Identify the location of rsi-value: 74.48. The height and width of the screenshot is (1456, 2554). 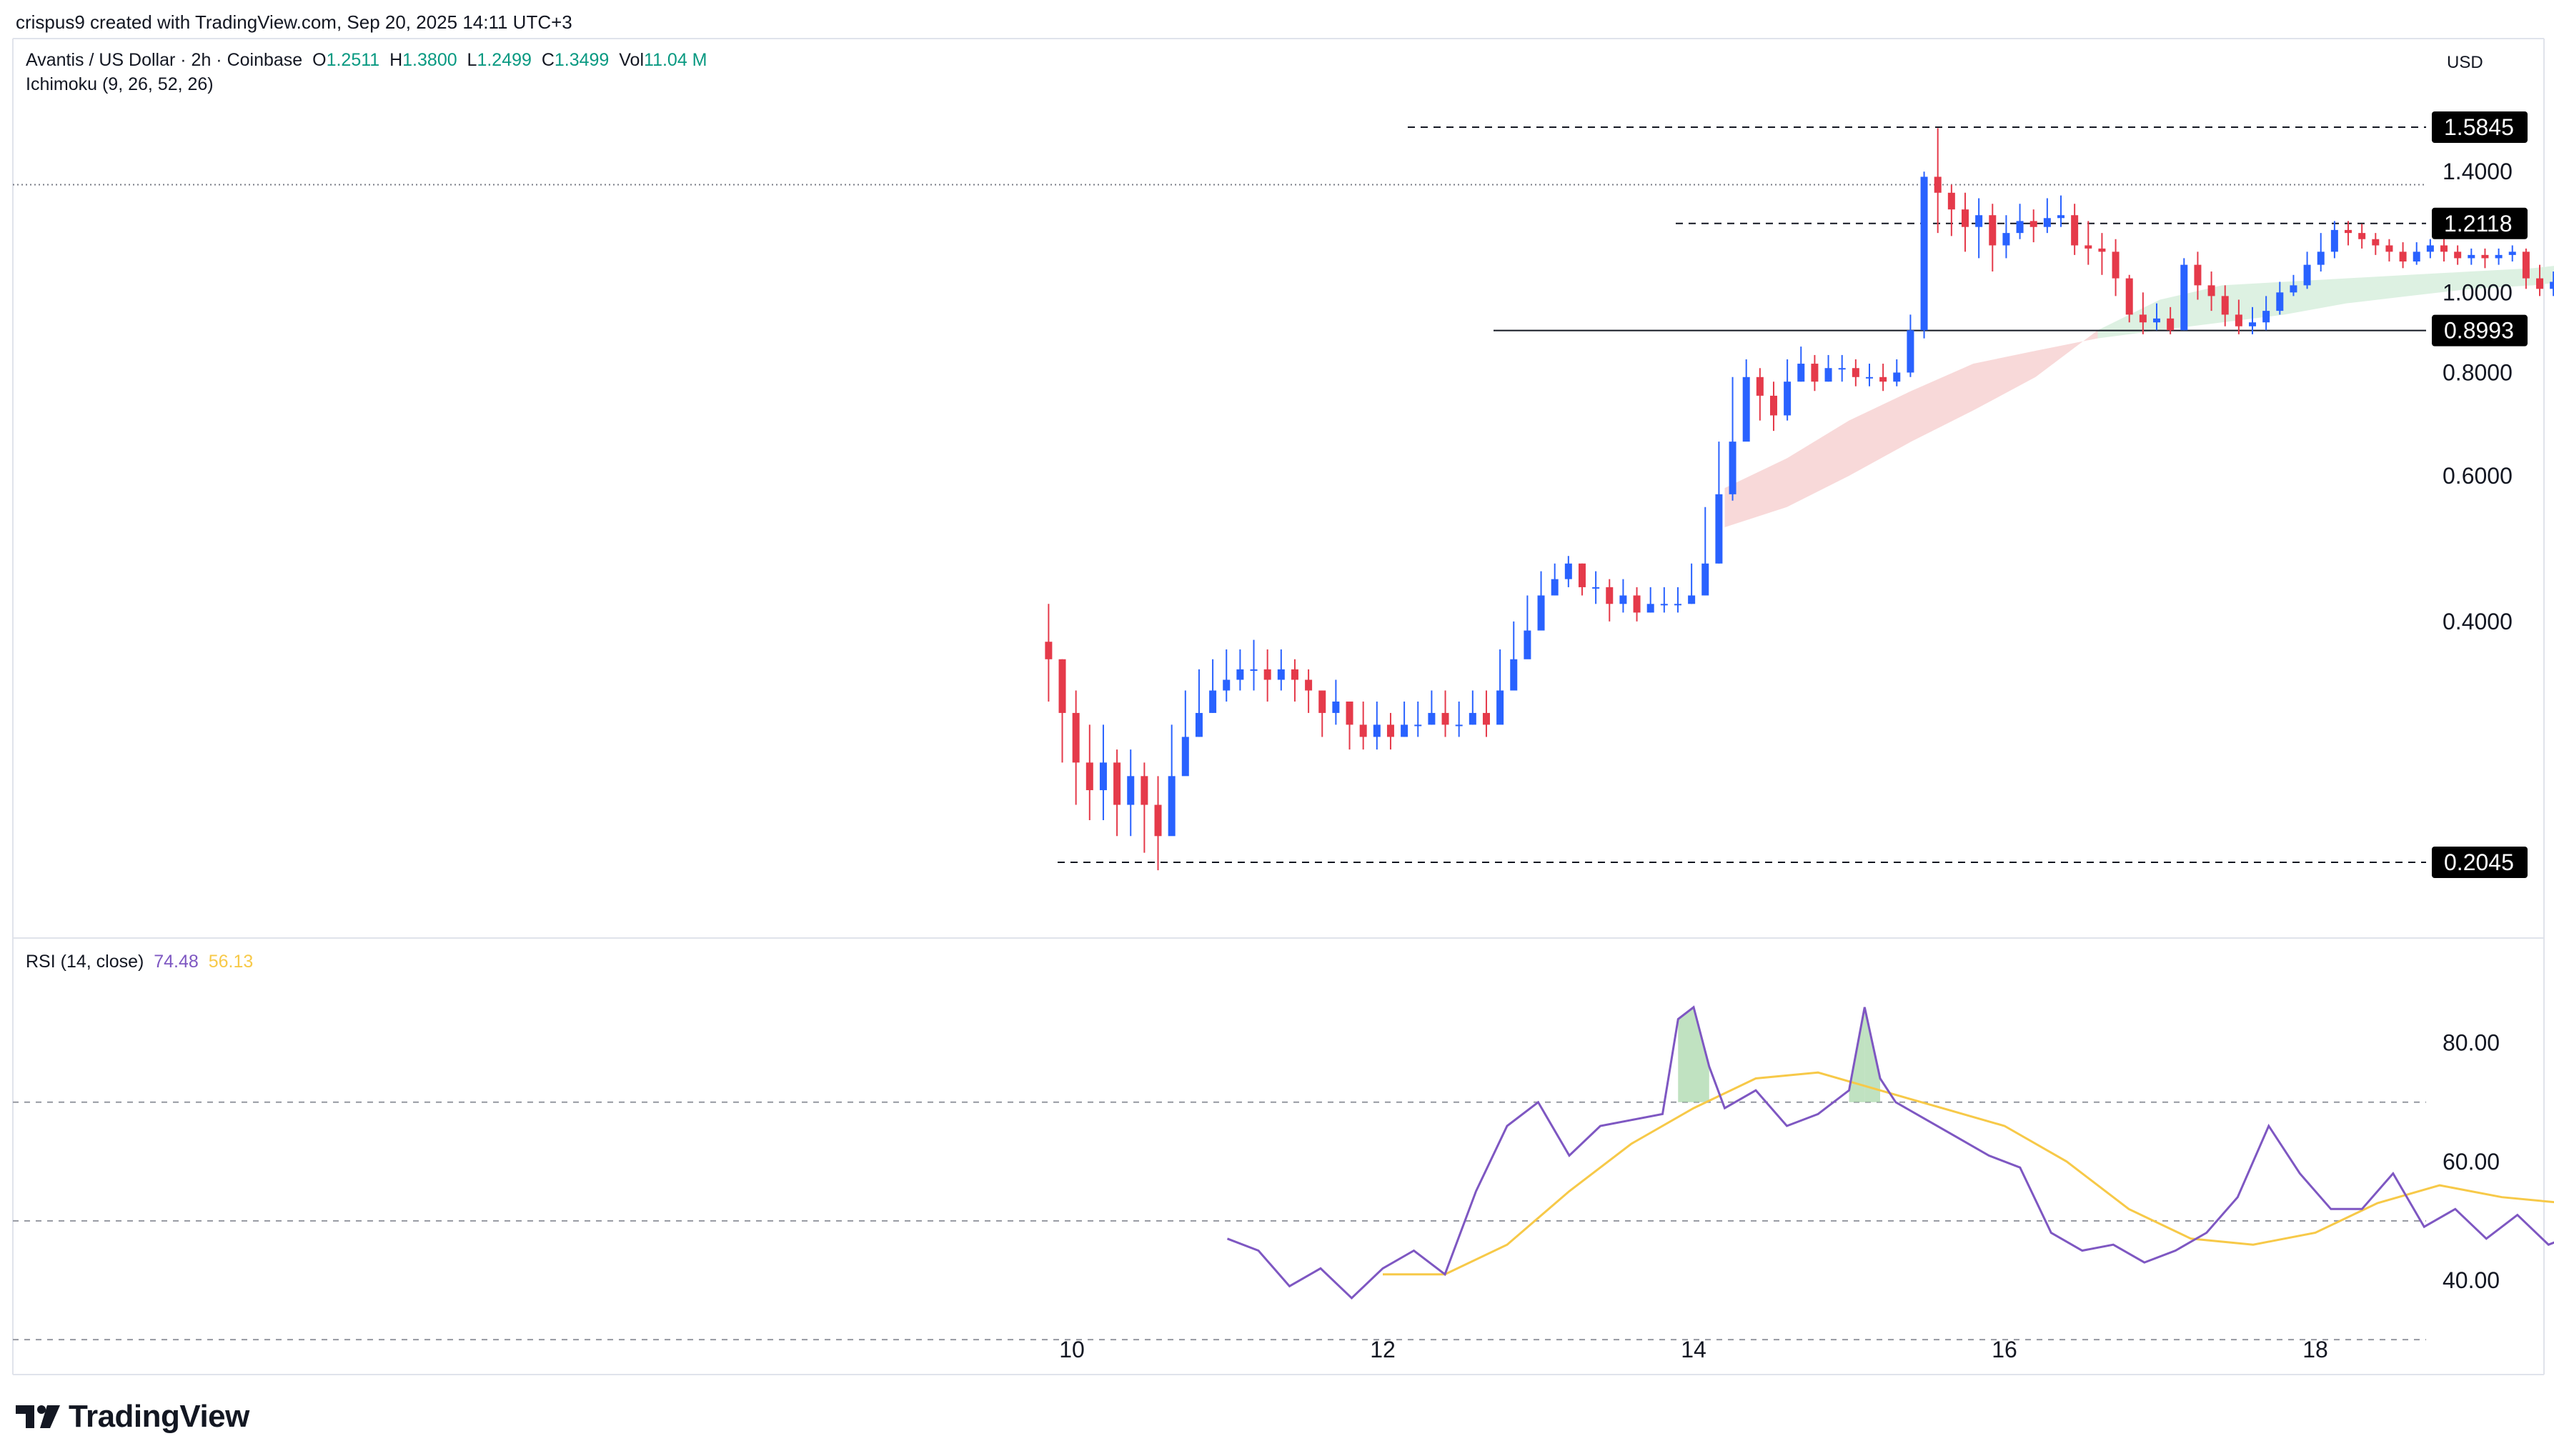
(176, 962).